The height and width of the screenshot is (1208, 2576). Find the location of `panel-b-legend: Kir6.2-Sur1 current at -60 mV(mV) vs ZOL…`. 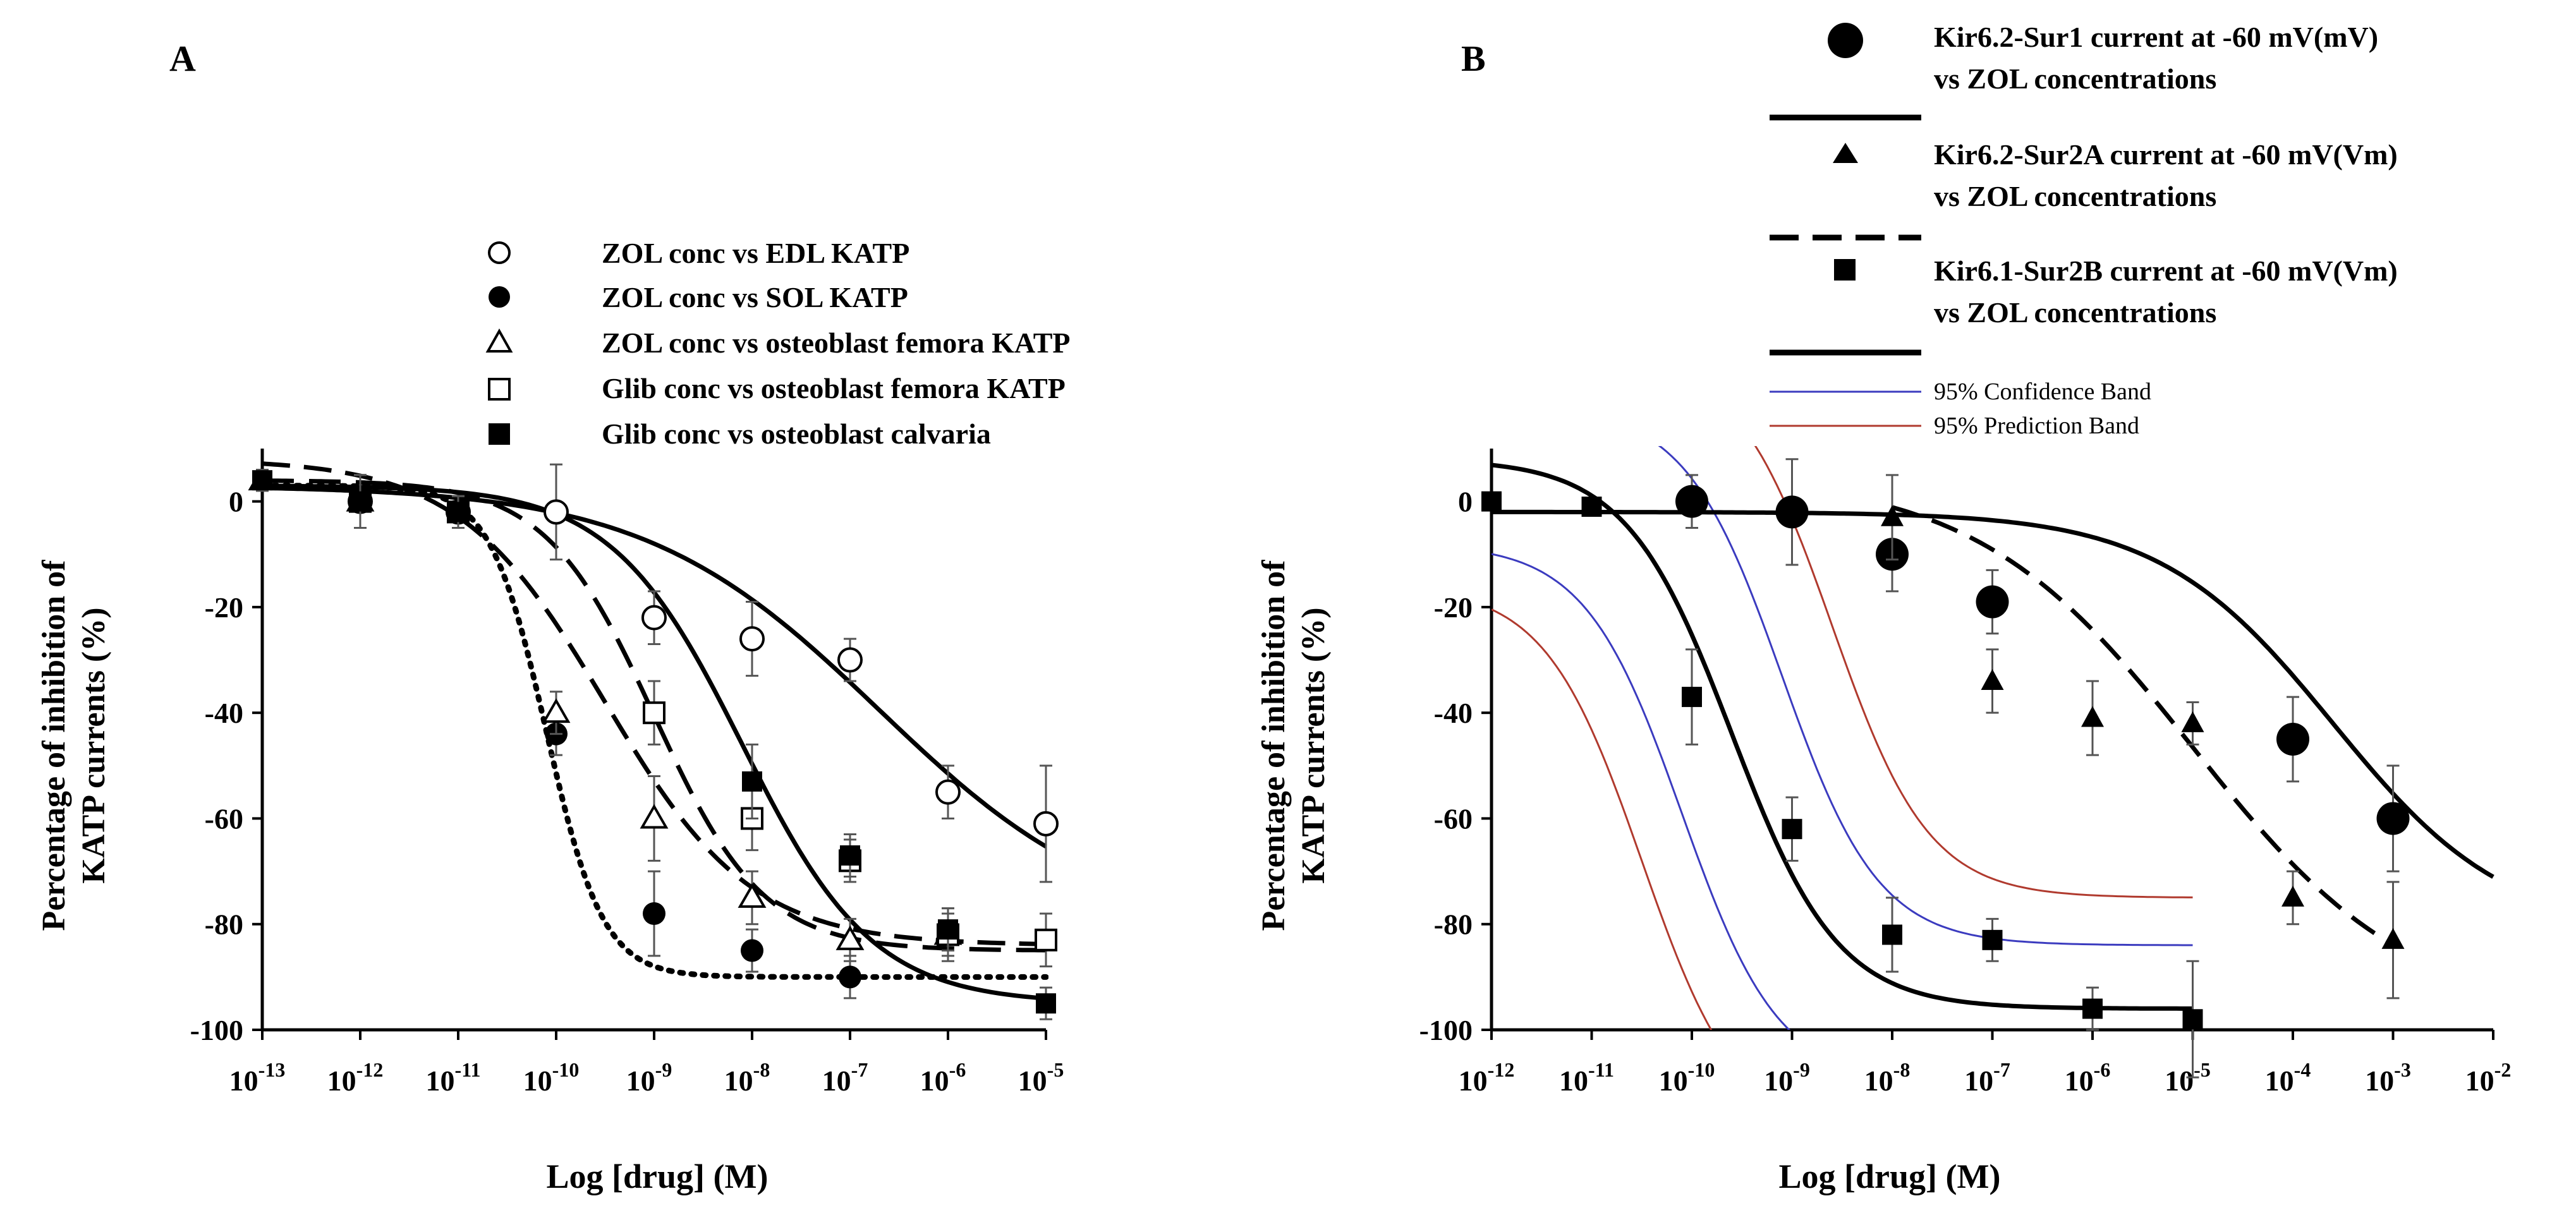

panel-b-legend: Kir6.2-Sur1 current at -60 mV(mV) vs ZOL… is located at coordinates (2084, 230).